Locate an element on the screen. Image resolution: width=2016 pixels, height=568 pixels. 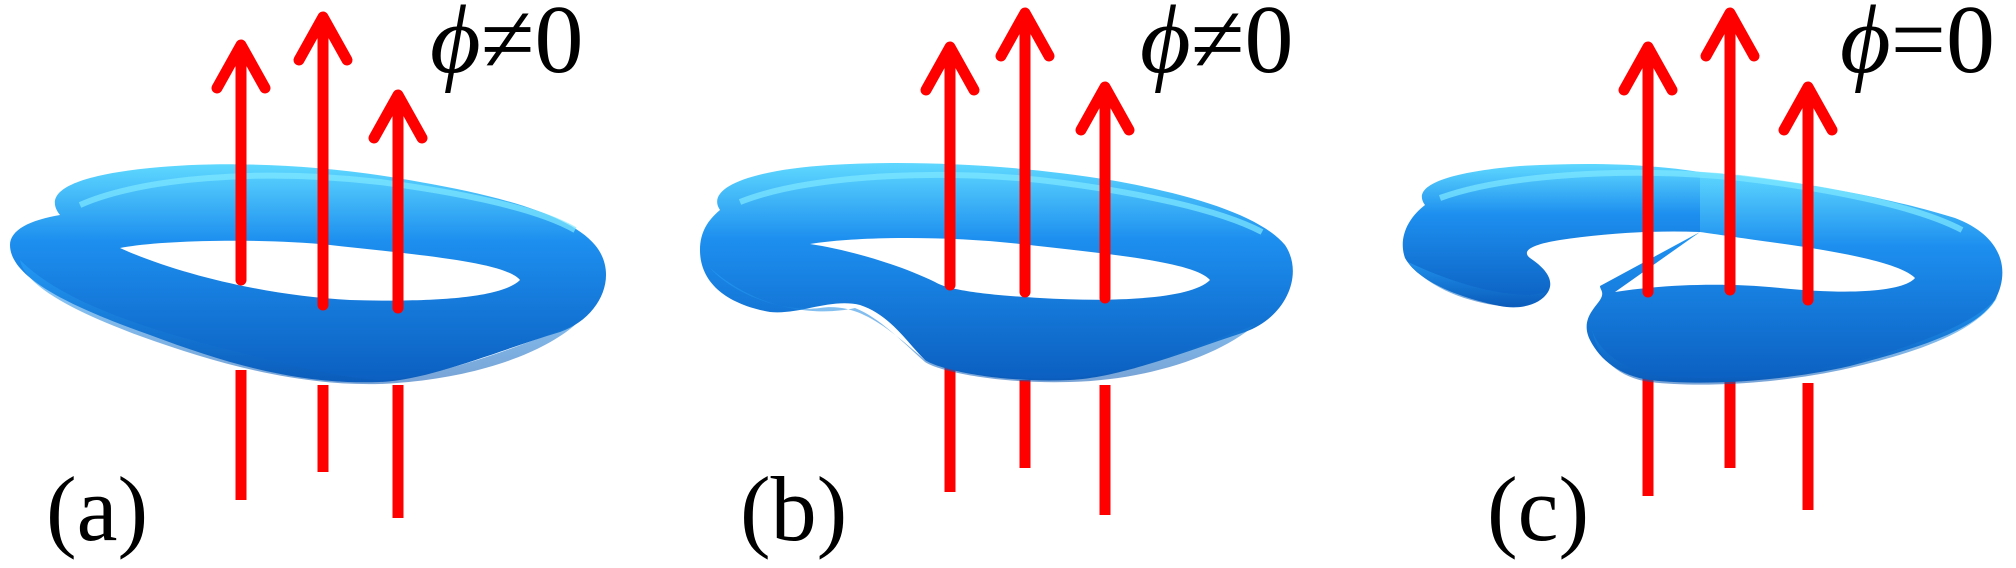
ring-broken is located at coordinates (1702, 274).